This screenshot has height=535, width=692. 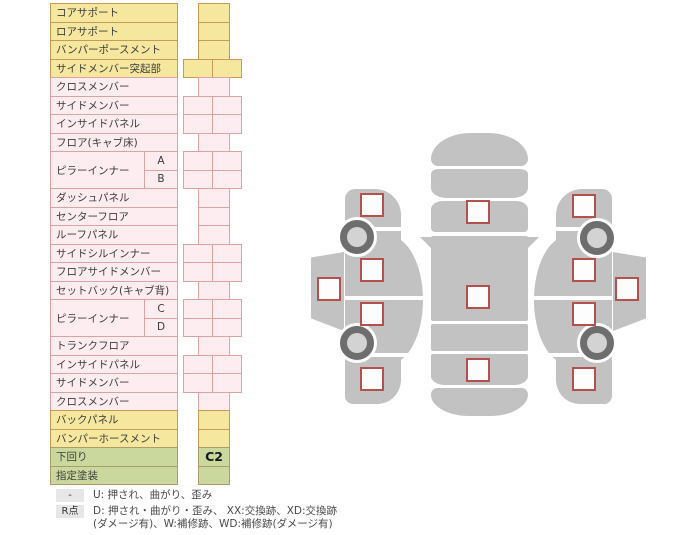 I want to click on part-row: インサイドパネル, so click(x=114, y=364).